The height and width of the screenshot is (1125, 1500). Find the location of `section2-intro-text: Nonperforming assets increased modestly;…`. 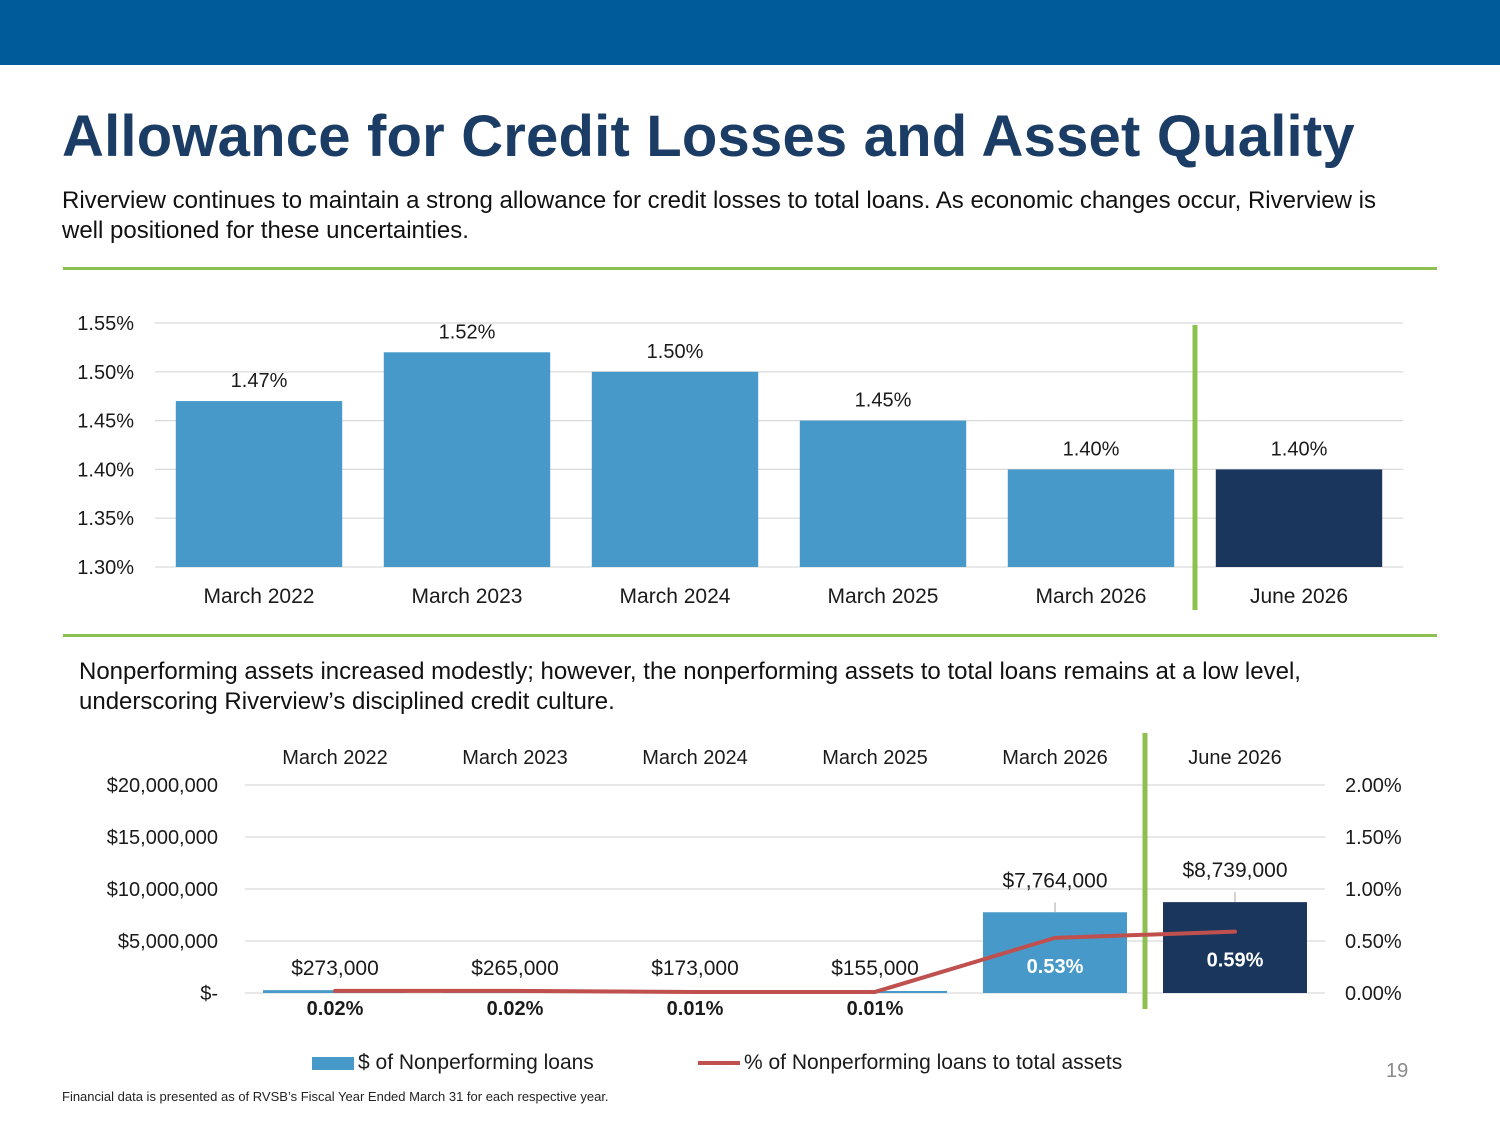

section2-intro-text: Nonperforming assets increased modestly;… is located at coordinates (690, 686).